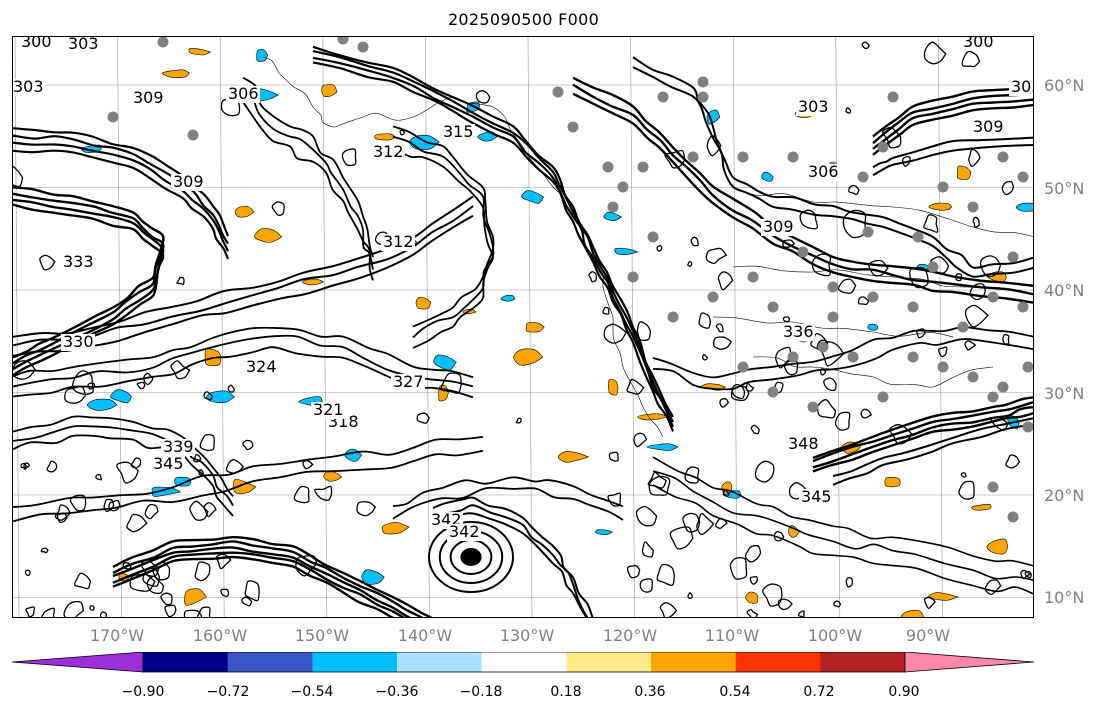 The height and width of the screenshot is (712, 1105). Describe the element at coordinates (732, 635) in the screenshot. I see `lon-label-110w: 110°W` at that location.